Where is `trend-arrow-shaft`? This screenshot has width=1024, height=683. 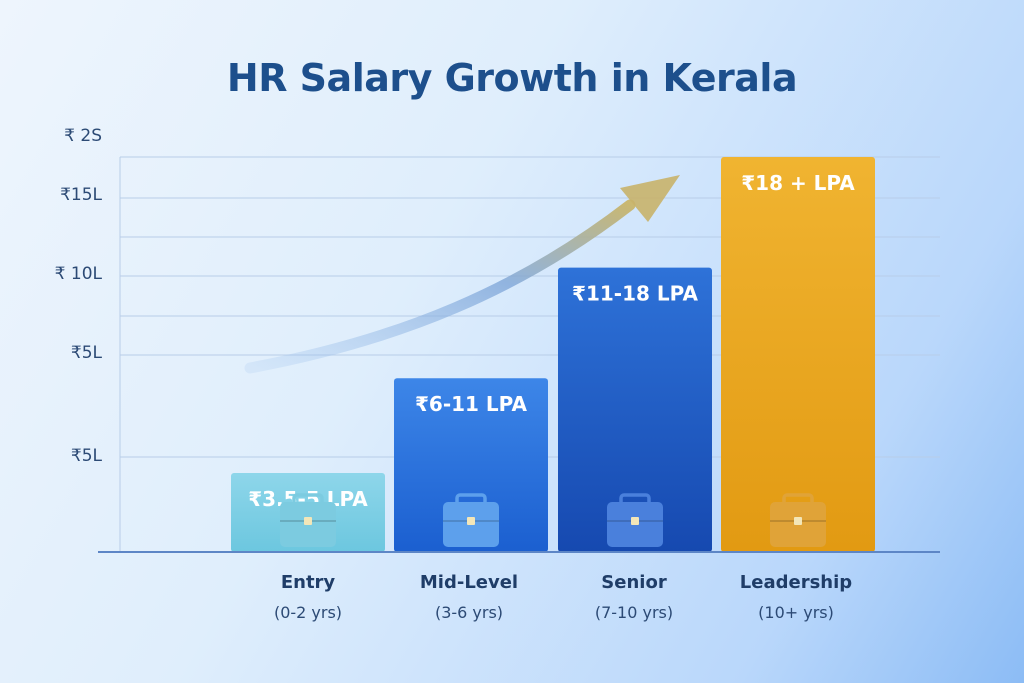
trend-arrow-shaft is located at coordinates (440, 286).